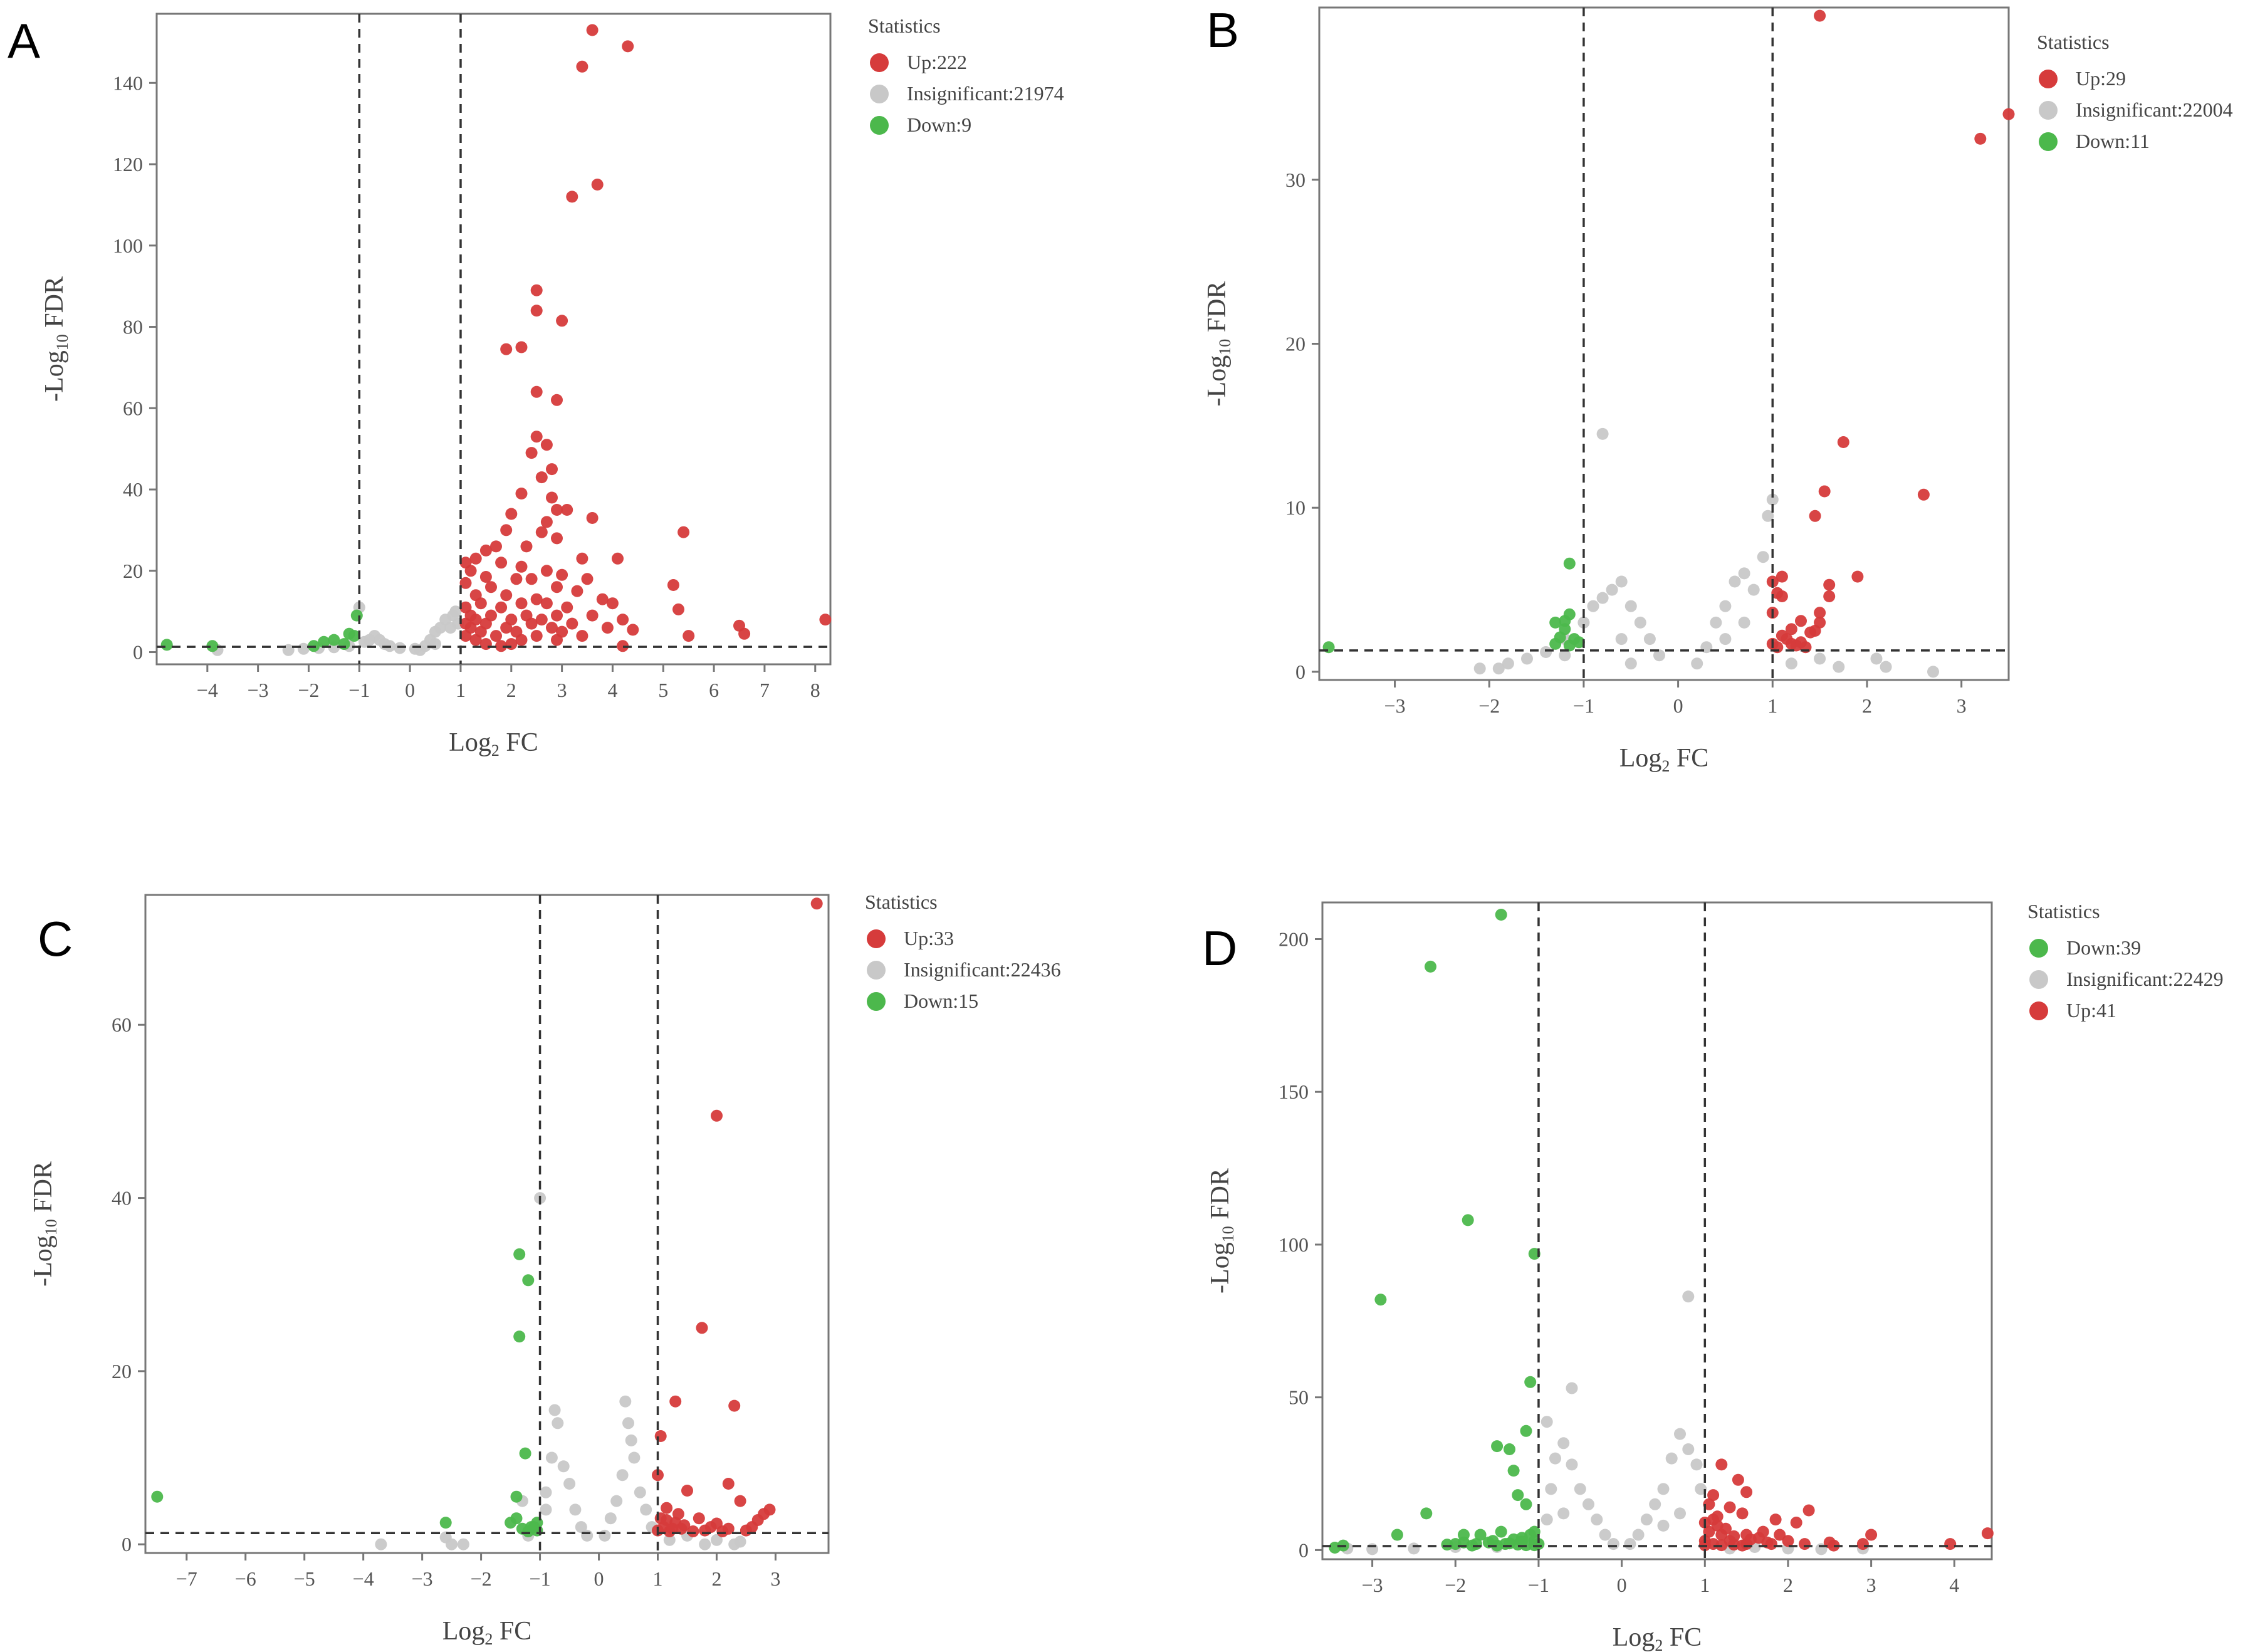  What do you see at coordinates (645, 338) in the screenshot?
I see `series-up` at bounding box center [645, 338].